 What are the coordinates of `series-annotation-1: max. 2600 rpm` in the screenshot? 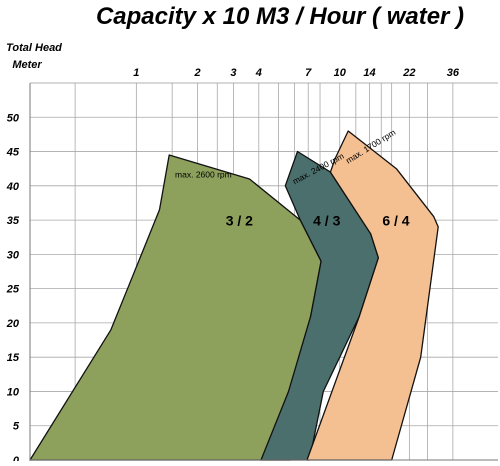 It's located at (203, 175).